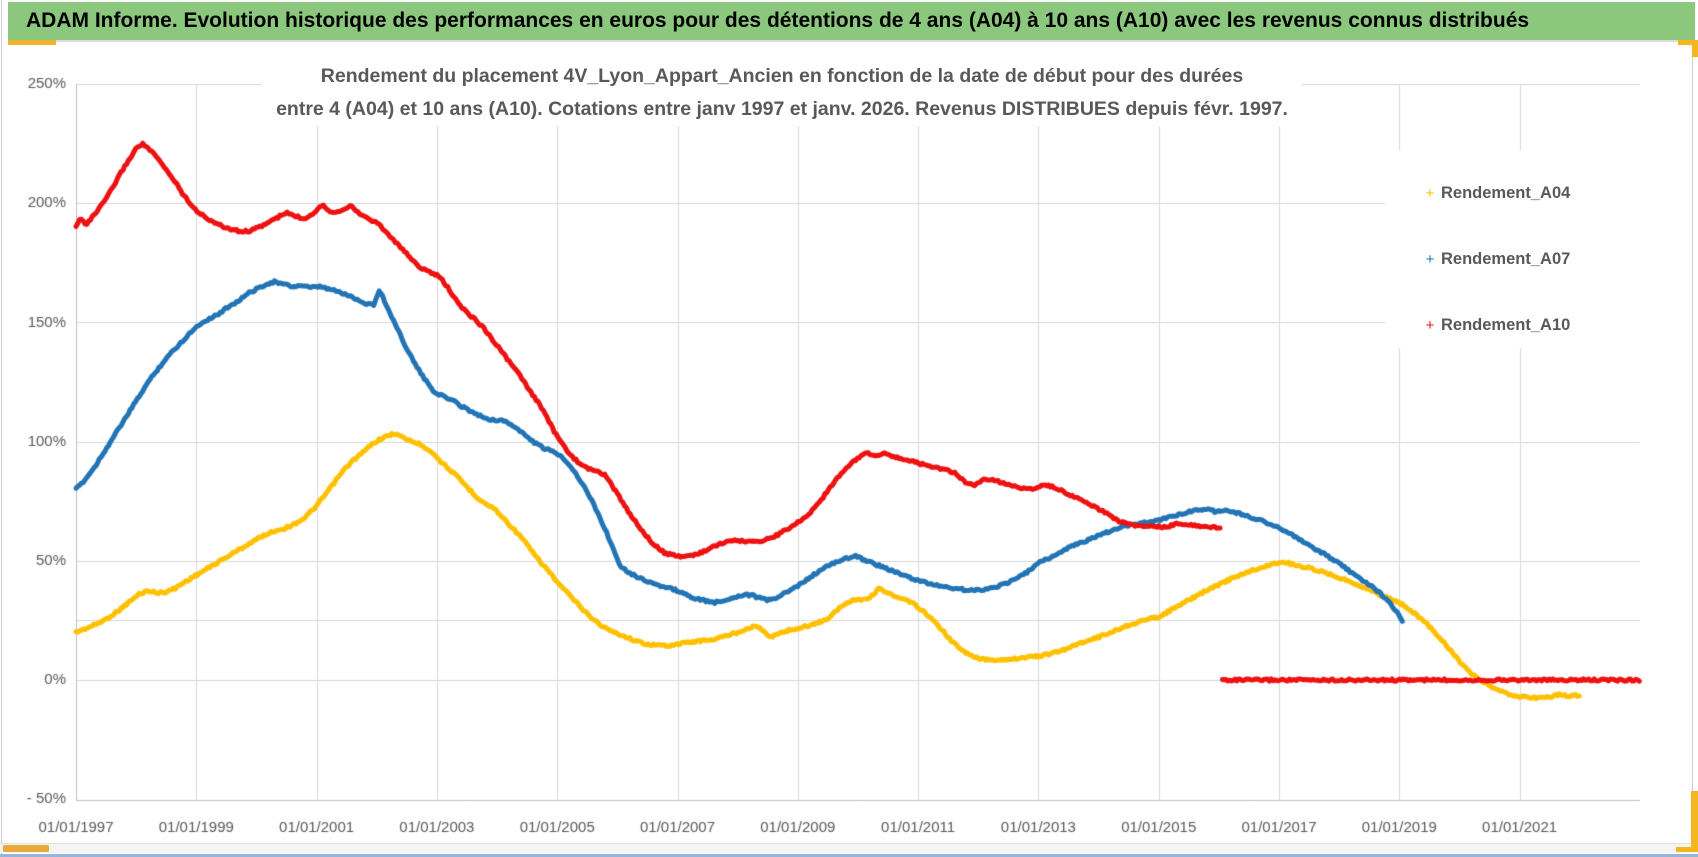  I want to click on legend-item-a07: + Rendement_A07, so click(1549, 259).